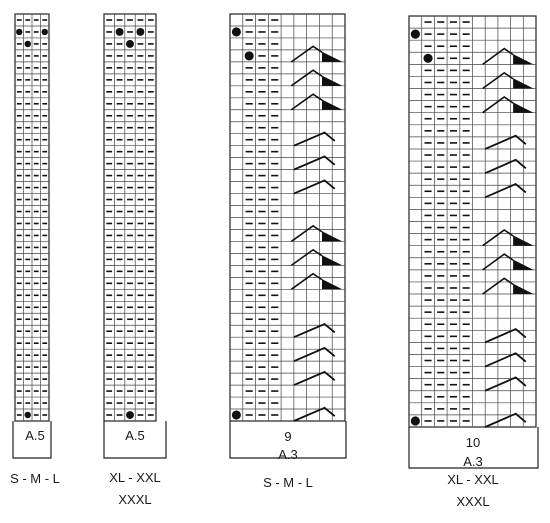 Image resolution: width=550 pixels, height=523 pixels. What do you see at coordinates (135, 236) in the screenshot?
I see `chart-a5-large` at bounding box center [135, 236].